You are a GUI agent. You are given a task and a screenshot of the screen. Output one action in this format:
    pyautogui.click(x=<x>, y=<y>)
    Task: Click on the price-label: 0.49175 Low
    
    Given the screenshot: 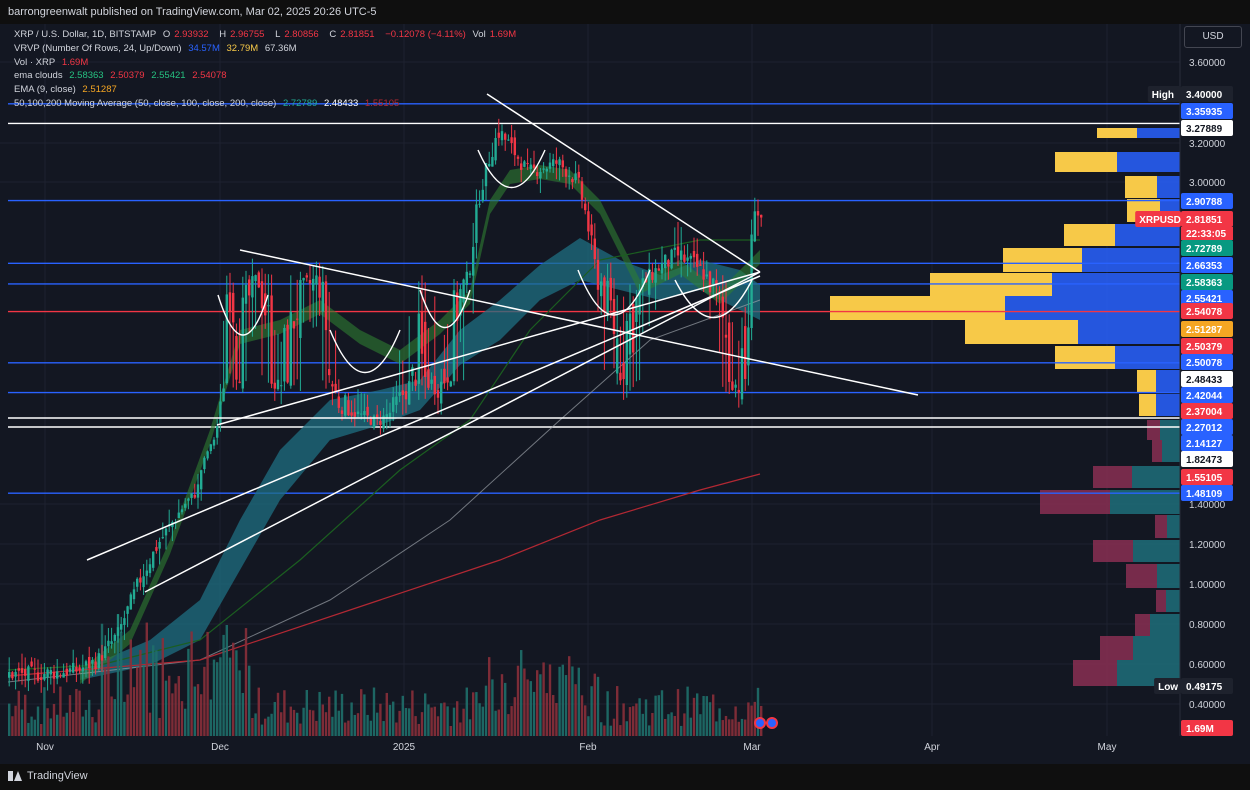 What is the action you would take?
    pyautogui.click(x=1193, y=686)
    